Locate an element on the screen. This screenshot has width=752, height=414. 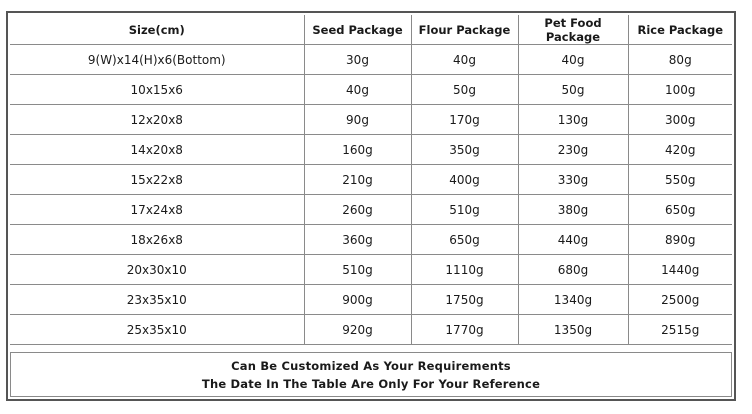
table-row: 25x35x10 920g 1770g 1350g 2515g is located at coordinates (371, 329).